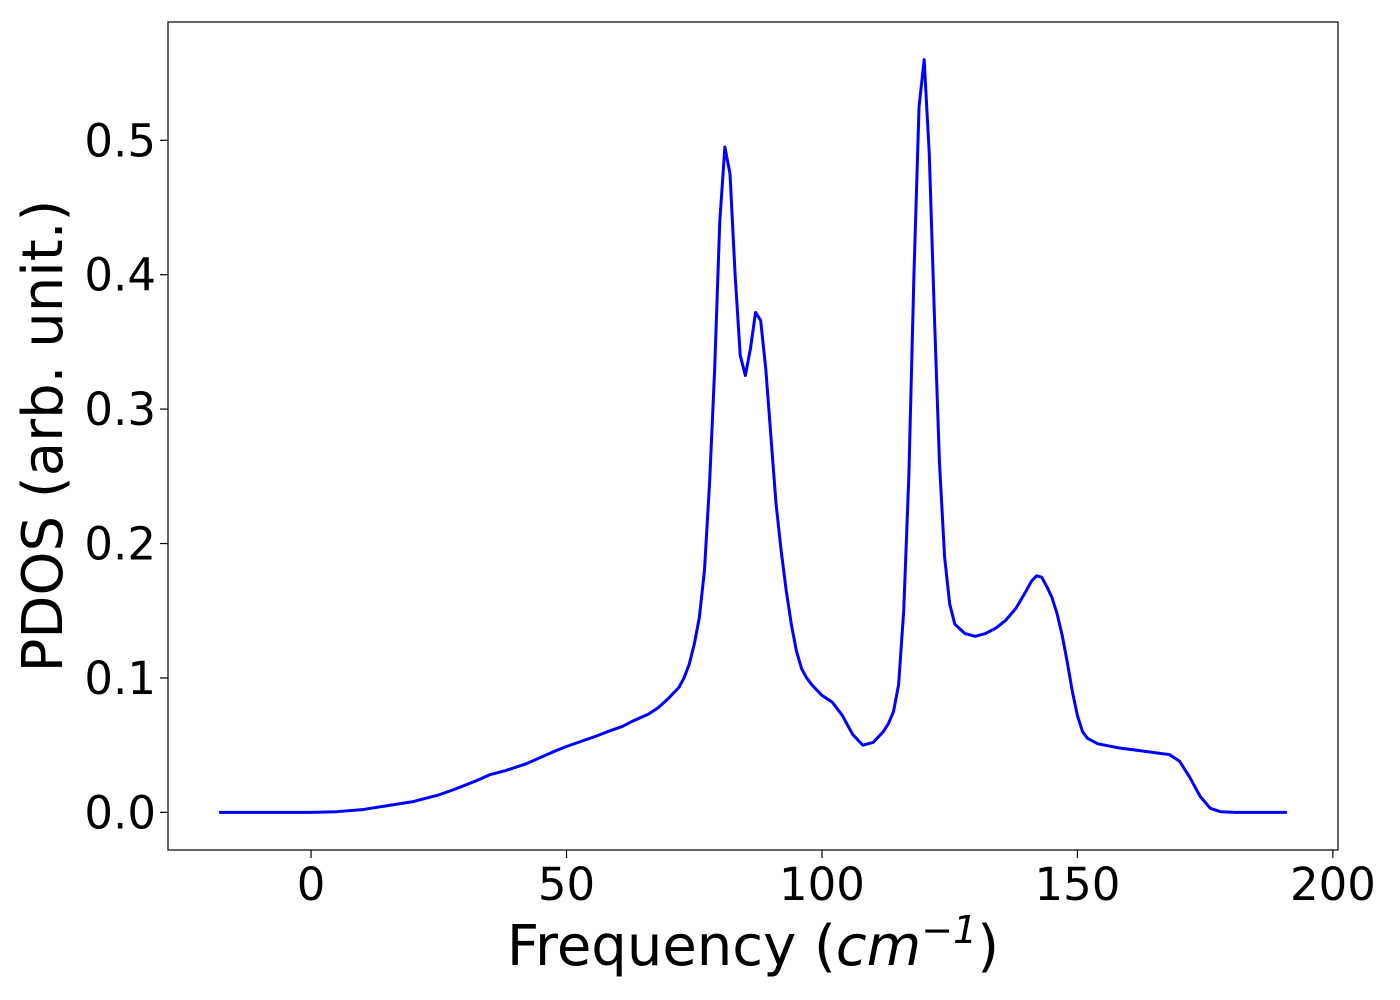  I want to click on x-axis-ticks: 0 50 100 150 200, so click(836, 880).